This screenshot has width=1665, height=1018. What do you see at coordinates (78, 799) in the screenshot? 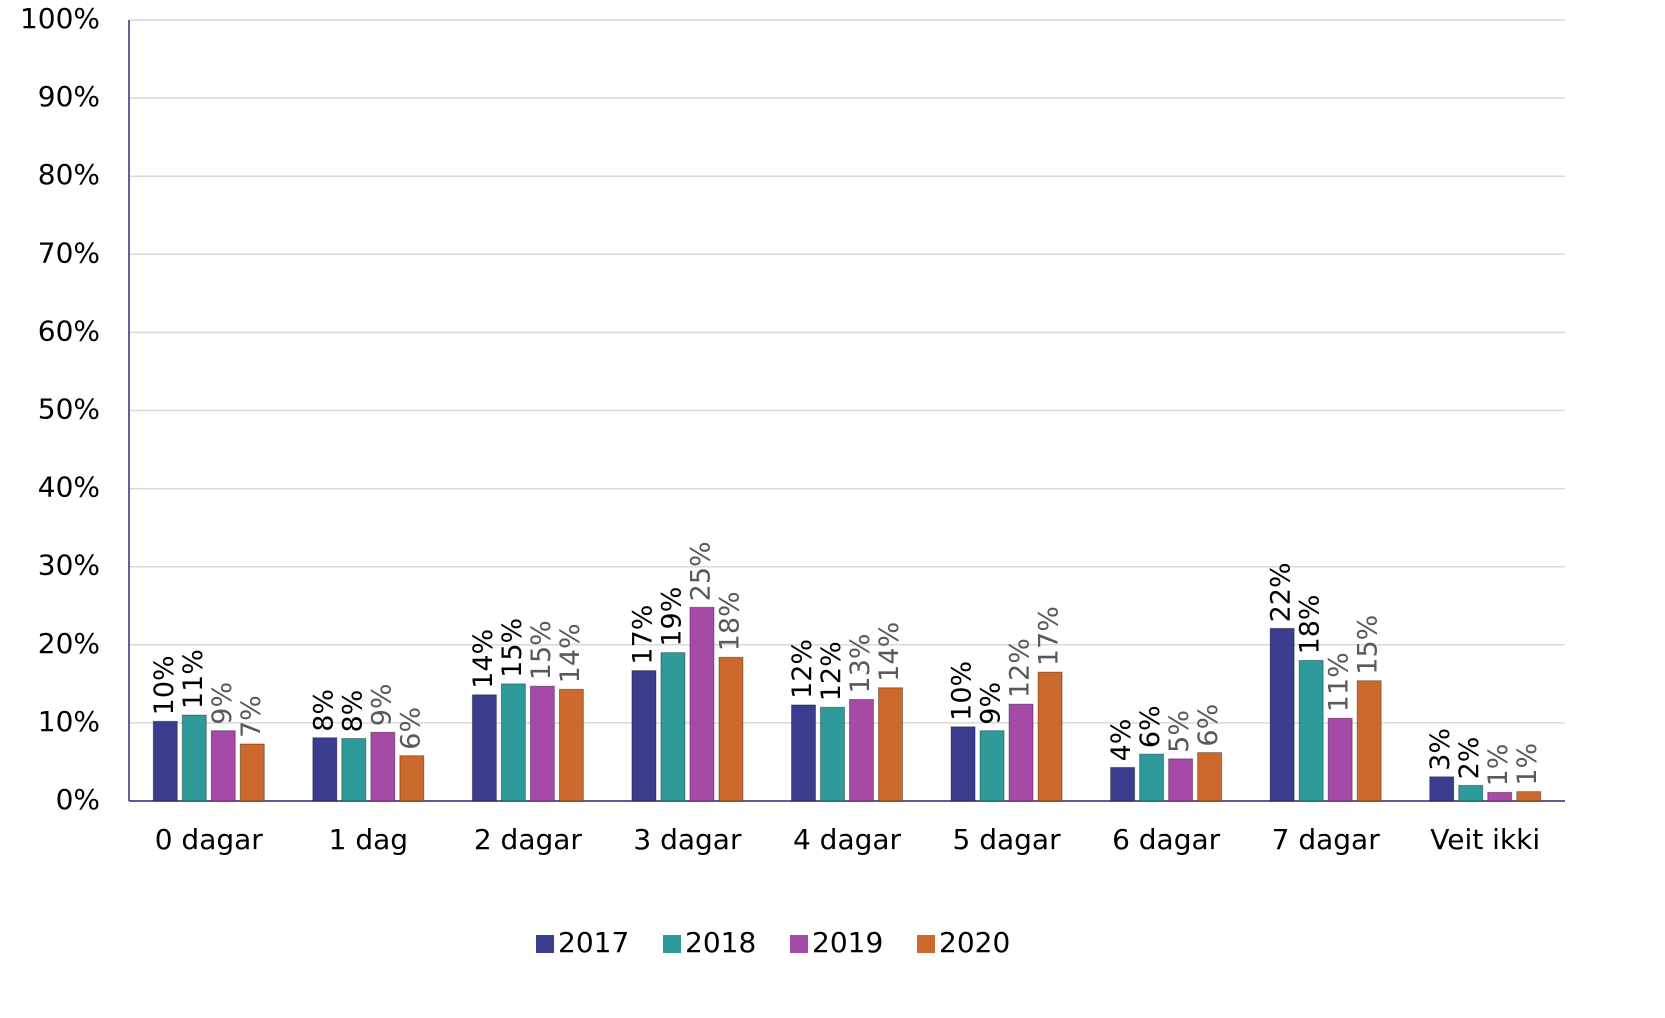
I see `y-tick-label: 0%` at bounding box center [78, 799].